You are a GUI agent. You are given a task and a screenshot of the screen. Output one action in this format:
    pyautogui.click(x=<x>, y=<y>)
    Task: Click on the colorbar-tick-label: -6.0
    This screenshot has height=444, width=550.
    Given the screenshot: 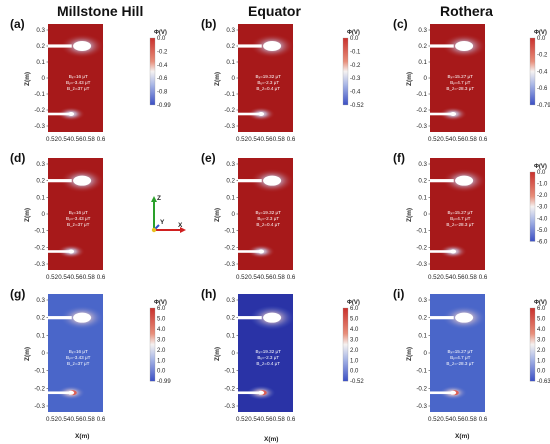 What is the action you would take?
    pyautogui.click(x=542, y=242)
    